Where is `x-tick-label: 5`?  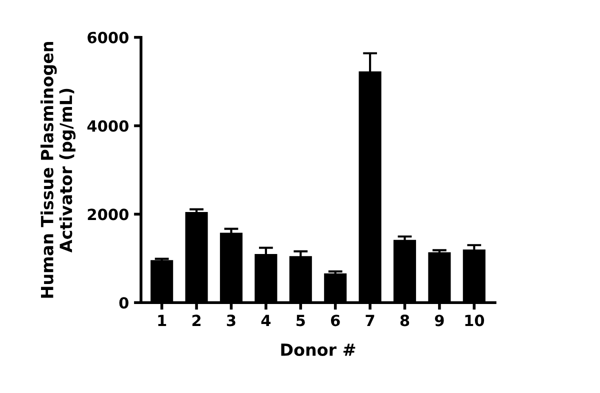 x-tick-label: 5 is located at coordinates (300, 320).